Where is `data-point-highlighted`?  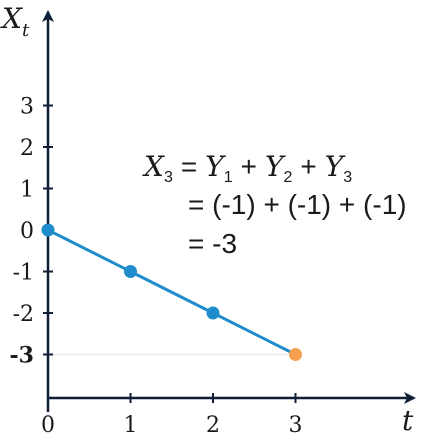 data-point-highlighted is located at coordinates (295, 354).